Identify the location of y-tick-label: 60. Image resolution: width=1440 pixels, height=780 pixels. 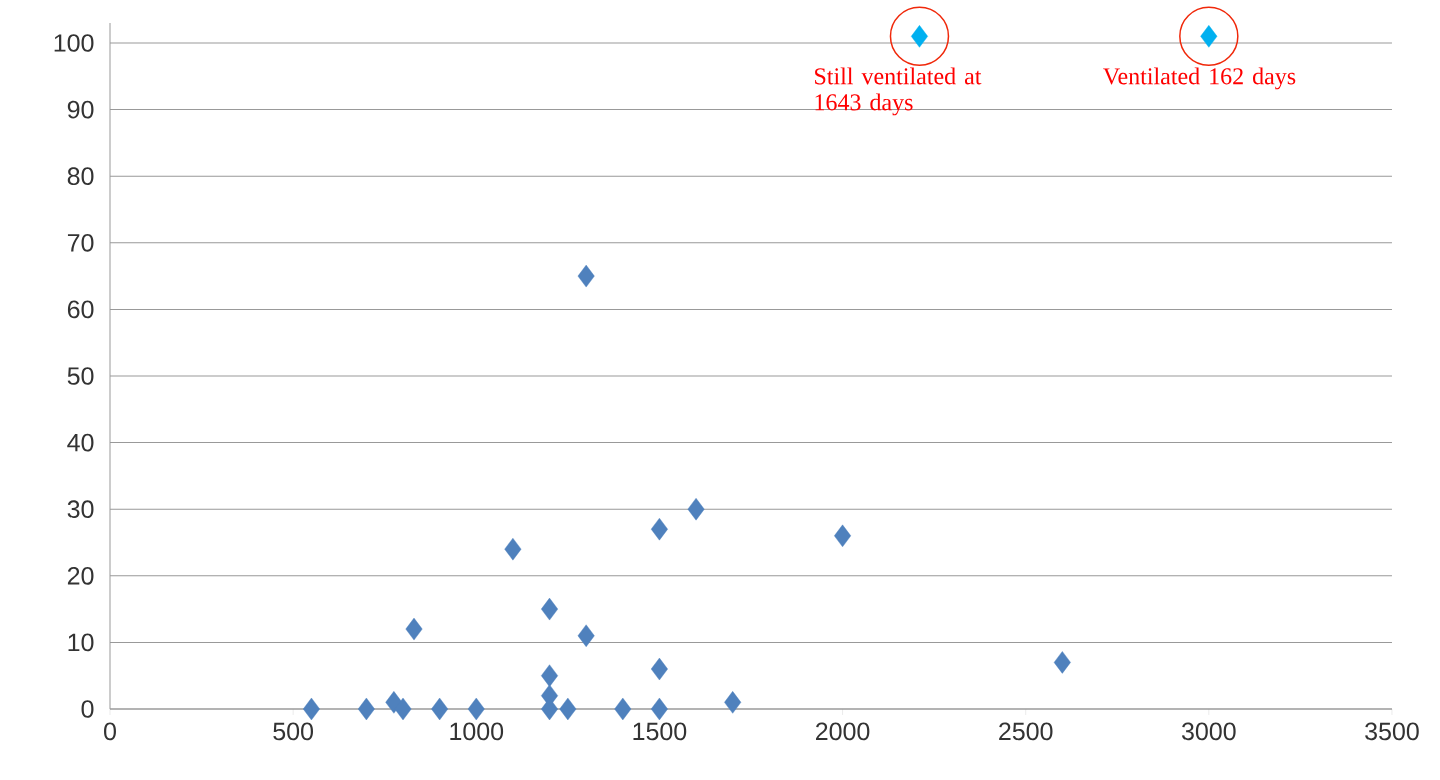
(80, 309).